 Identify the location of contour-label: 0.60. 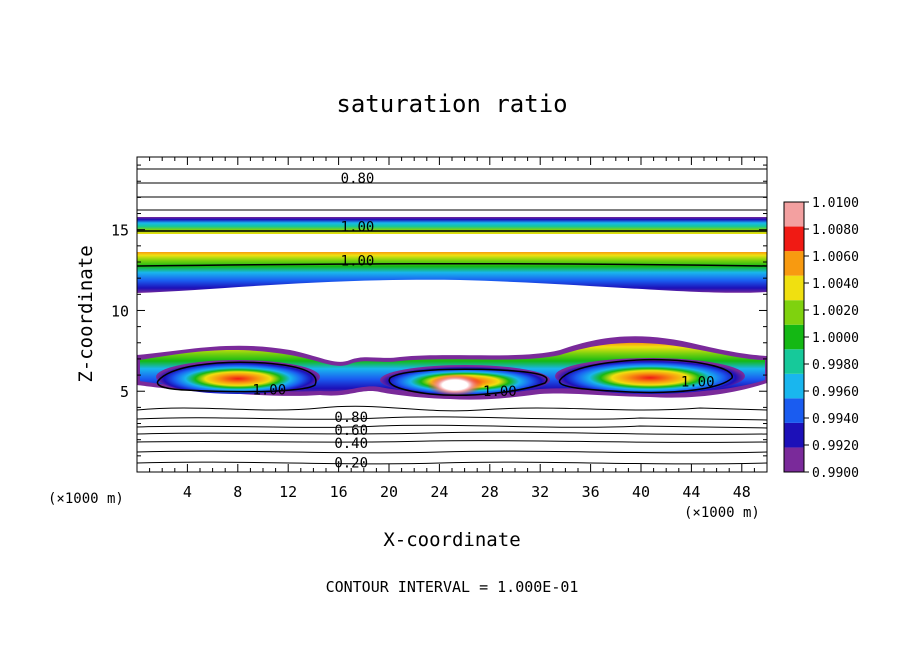
(351, 431).